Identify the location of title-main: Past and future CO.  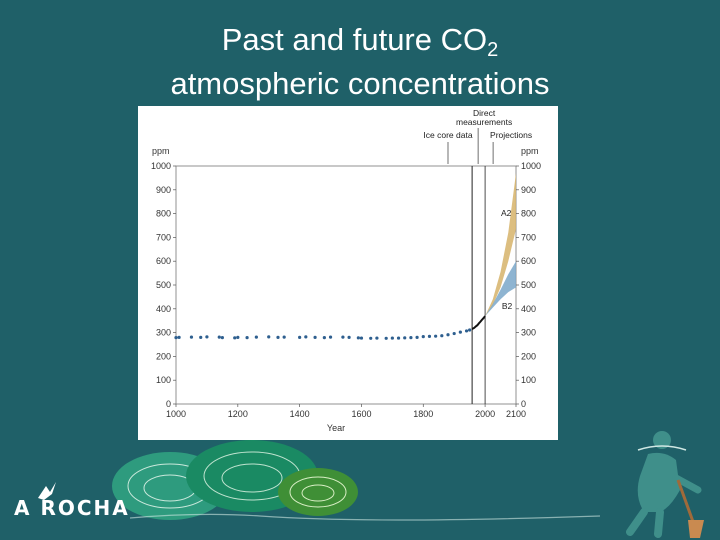
(354, 39).